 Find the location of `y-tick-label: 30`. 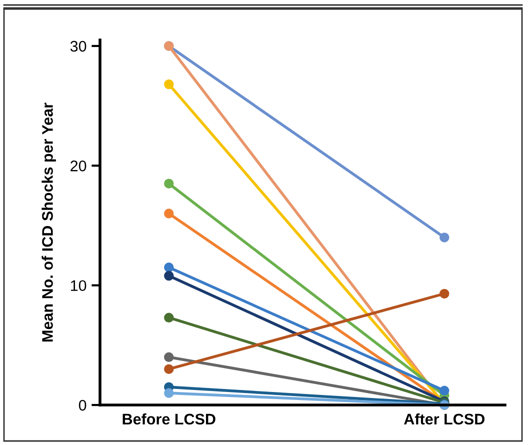

y-tick-label: 30 is located at coordinates (78, 46).